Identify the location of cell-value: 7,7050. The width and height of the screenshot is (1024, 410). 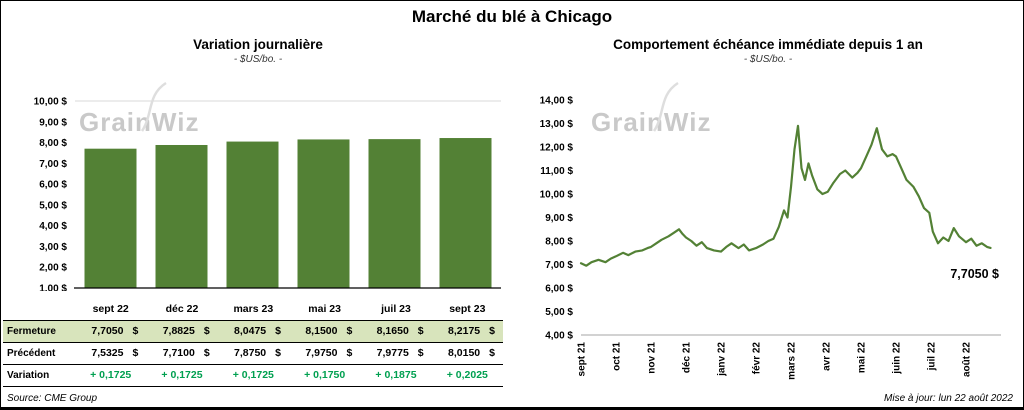
(107, 331).